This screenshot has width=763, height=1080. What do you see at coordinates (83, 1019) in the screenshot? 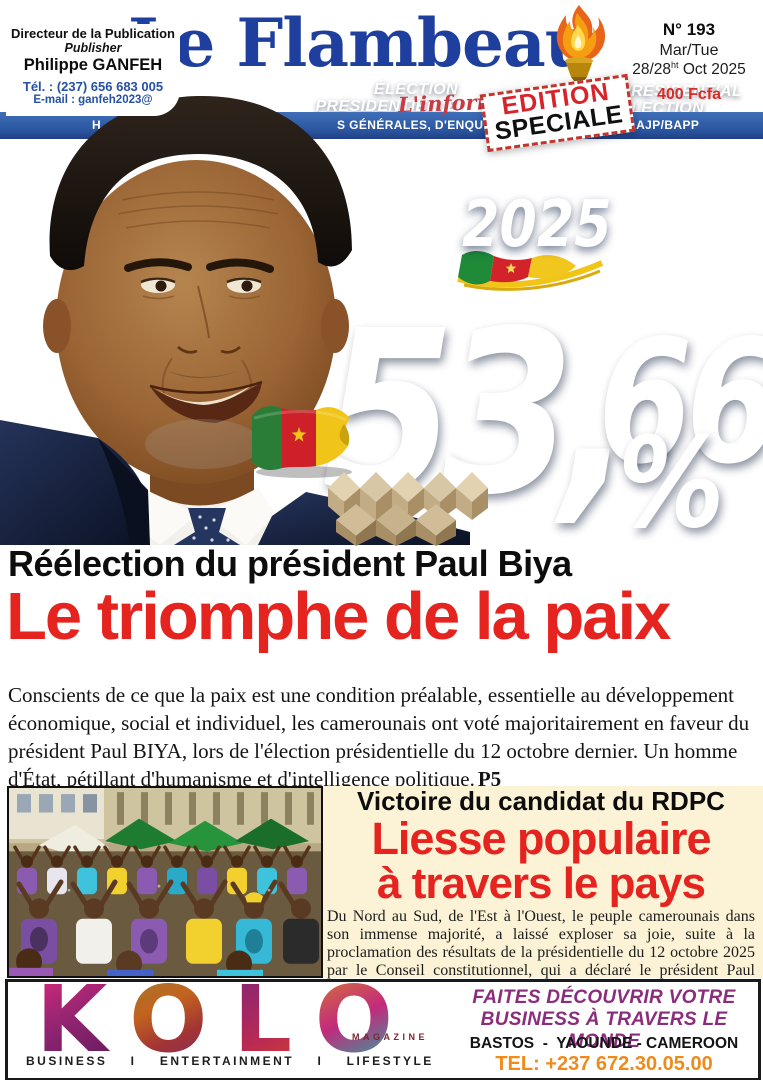
I see `logo-letter: K` at bounding box center [83, 1019].